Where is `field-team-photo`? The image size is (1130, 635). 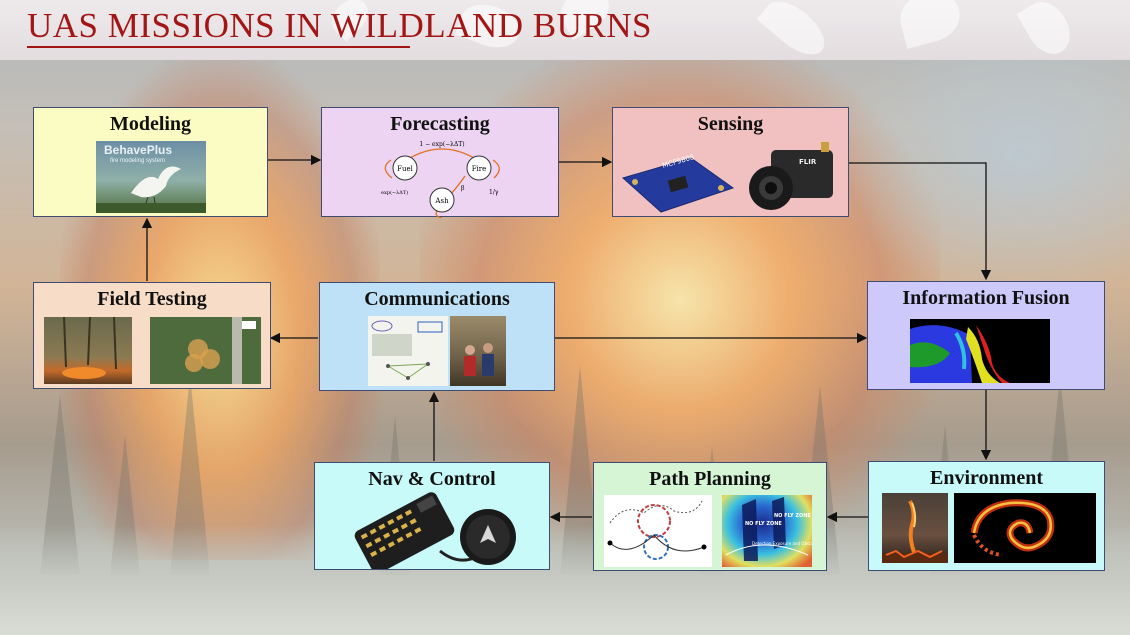
field-team-photo is located at coordinates (478, 351).